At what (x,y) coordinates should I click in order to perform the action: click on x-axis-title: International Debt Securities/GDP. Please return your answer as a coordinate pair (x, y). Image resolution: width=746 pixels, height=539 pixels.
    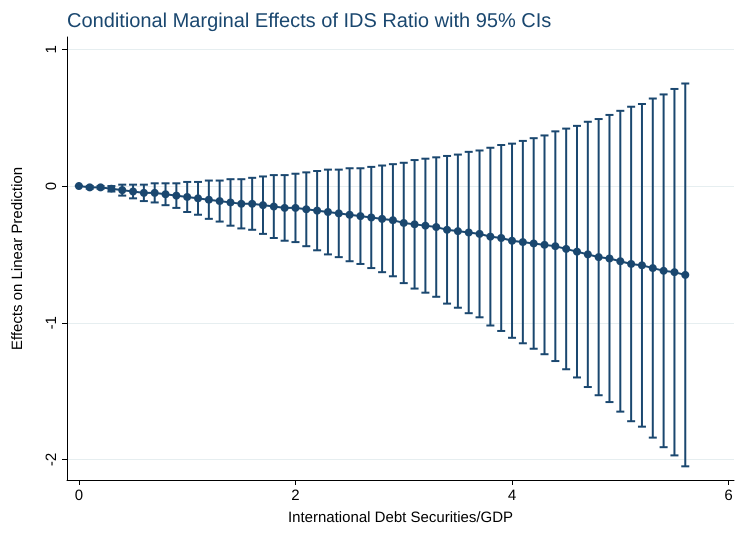
    Looking at the image, I should click on (401, 517).